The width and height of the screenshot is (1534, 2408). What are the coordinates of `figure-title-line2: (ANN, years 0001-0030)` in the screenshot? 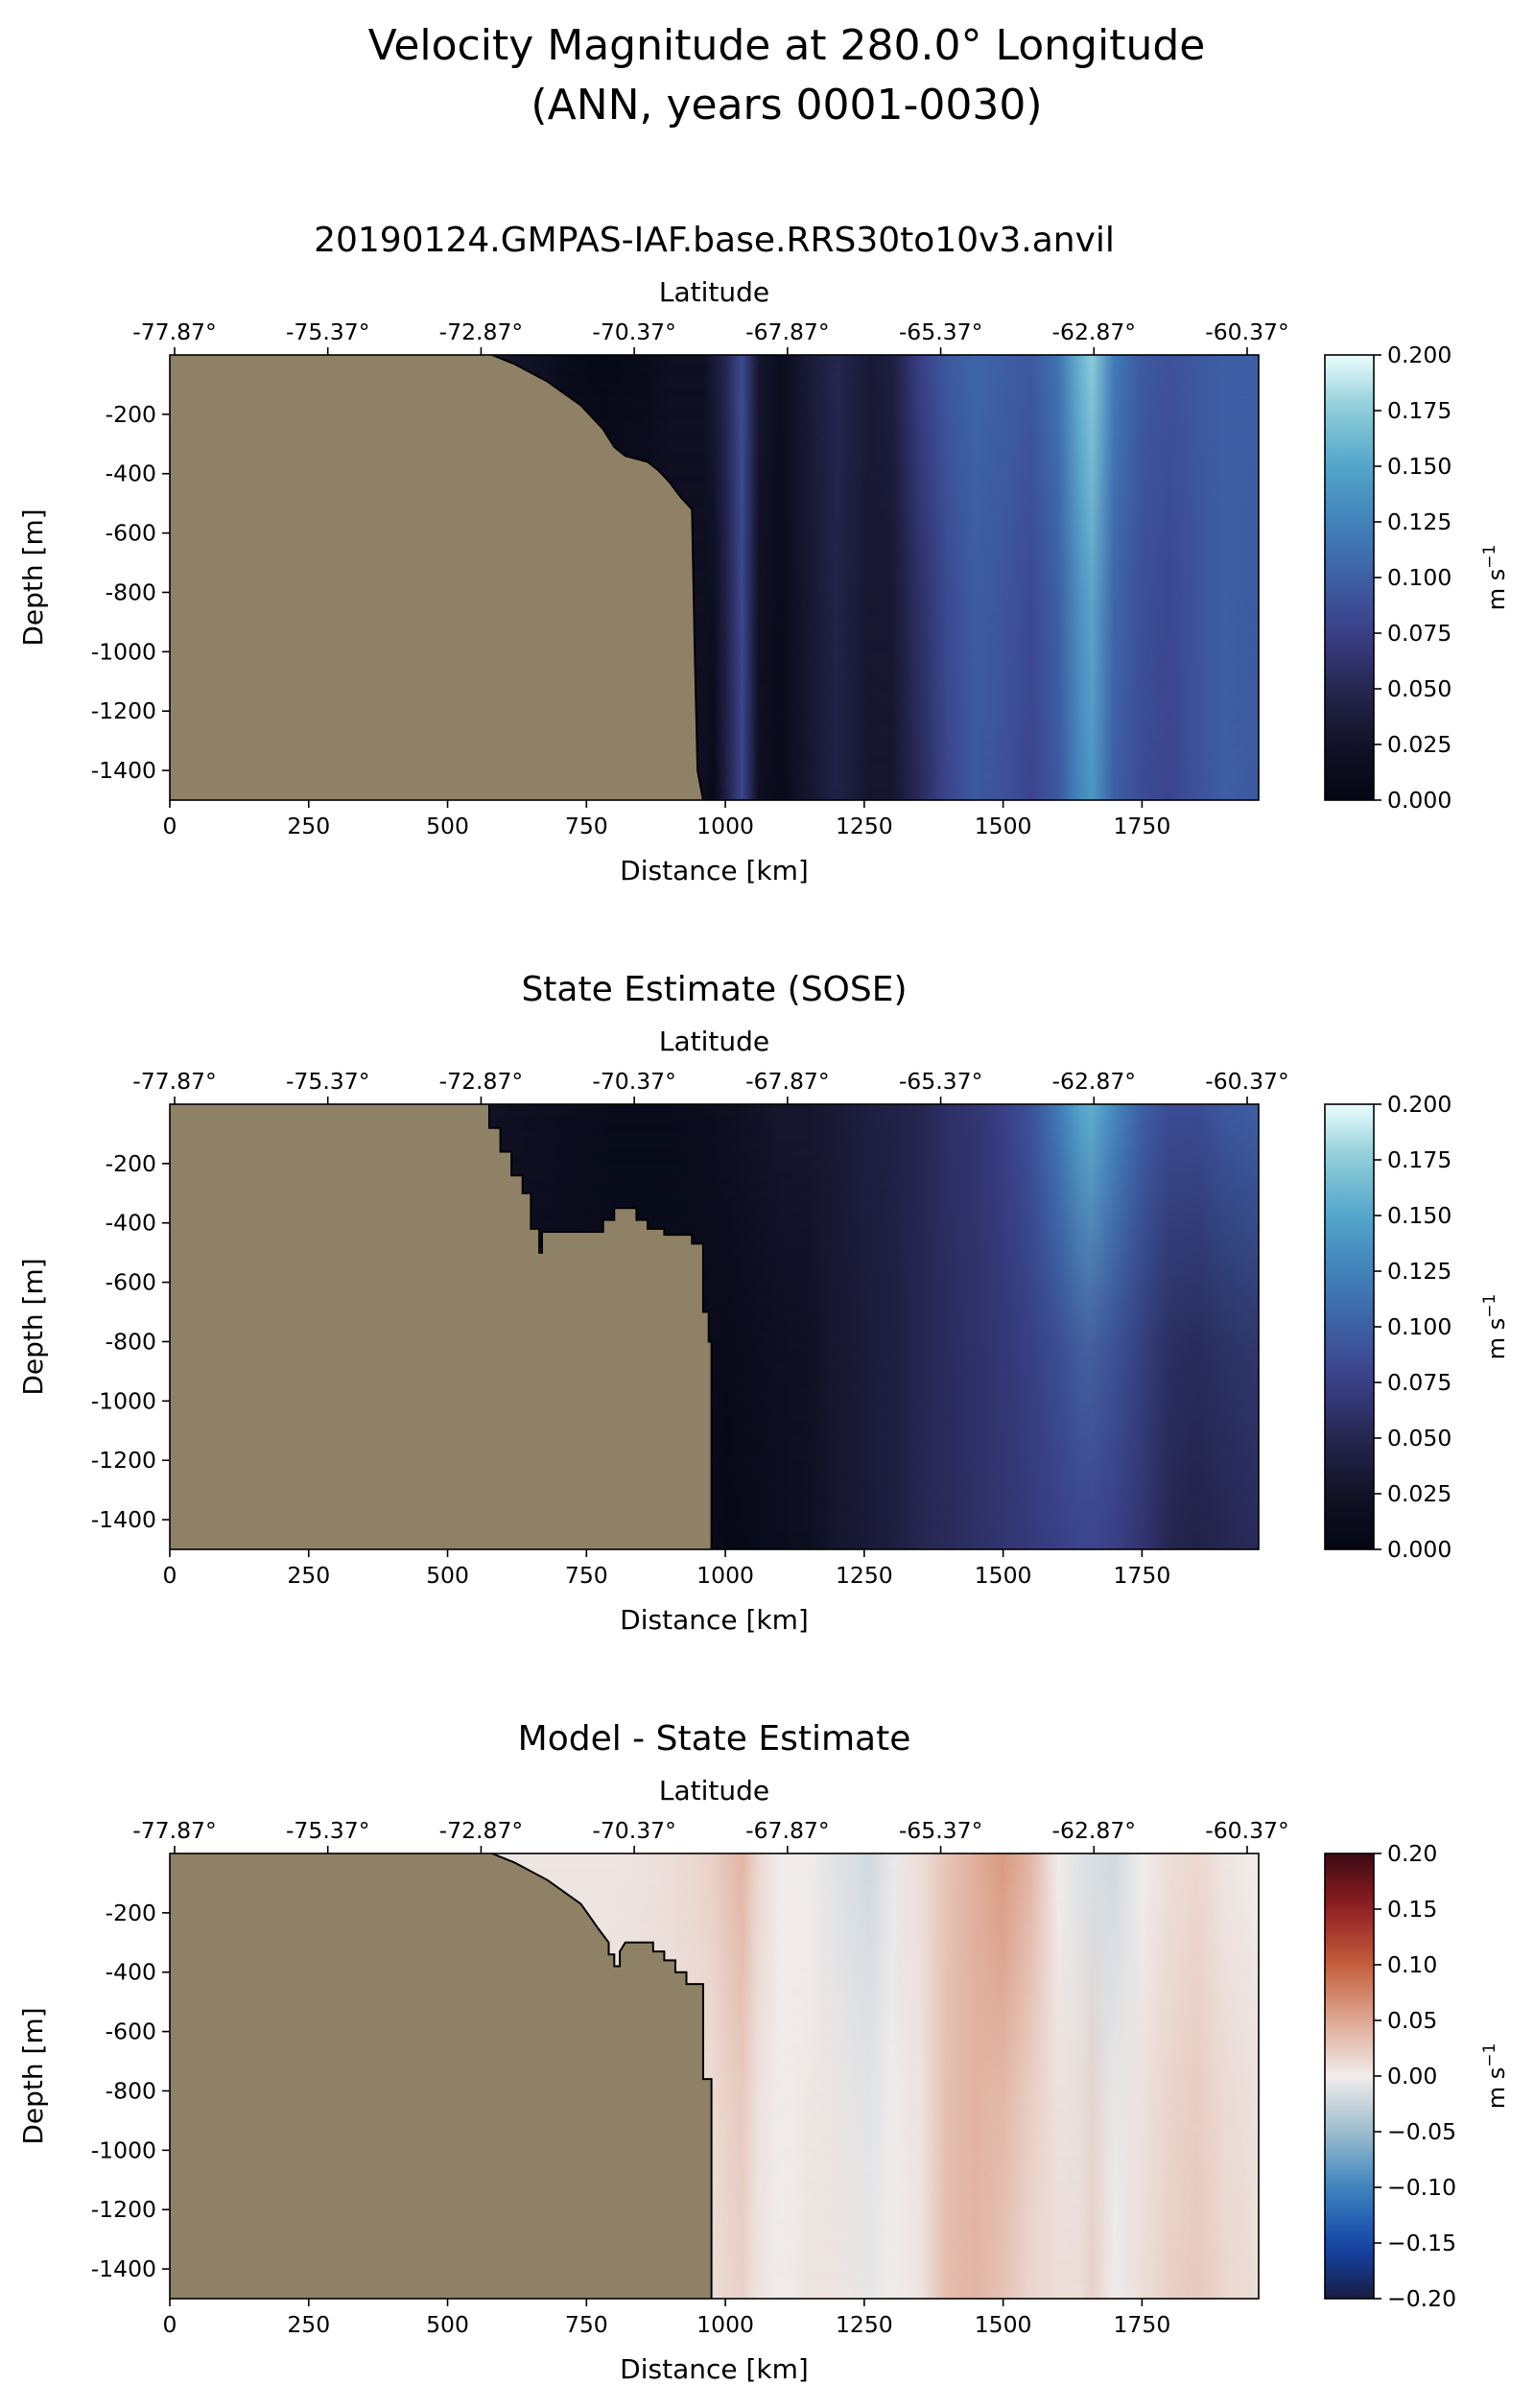 It's located at (787, 105).